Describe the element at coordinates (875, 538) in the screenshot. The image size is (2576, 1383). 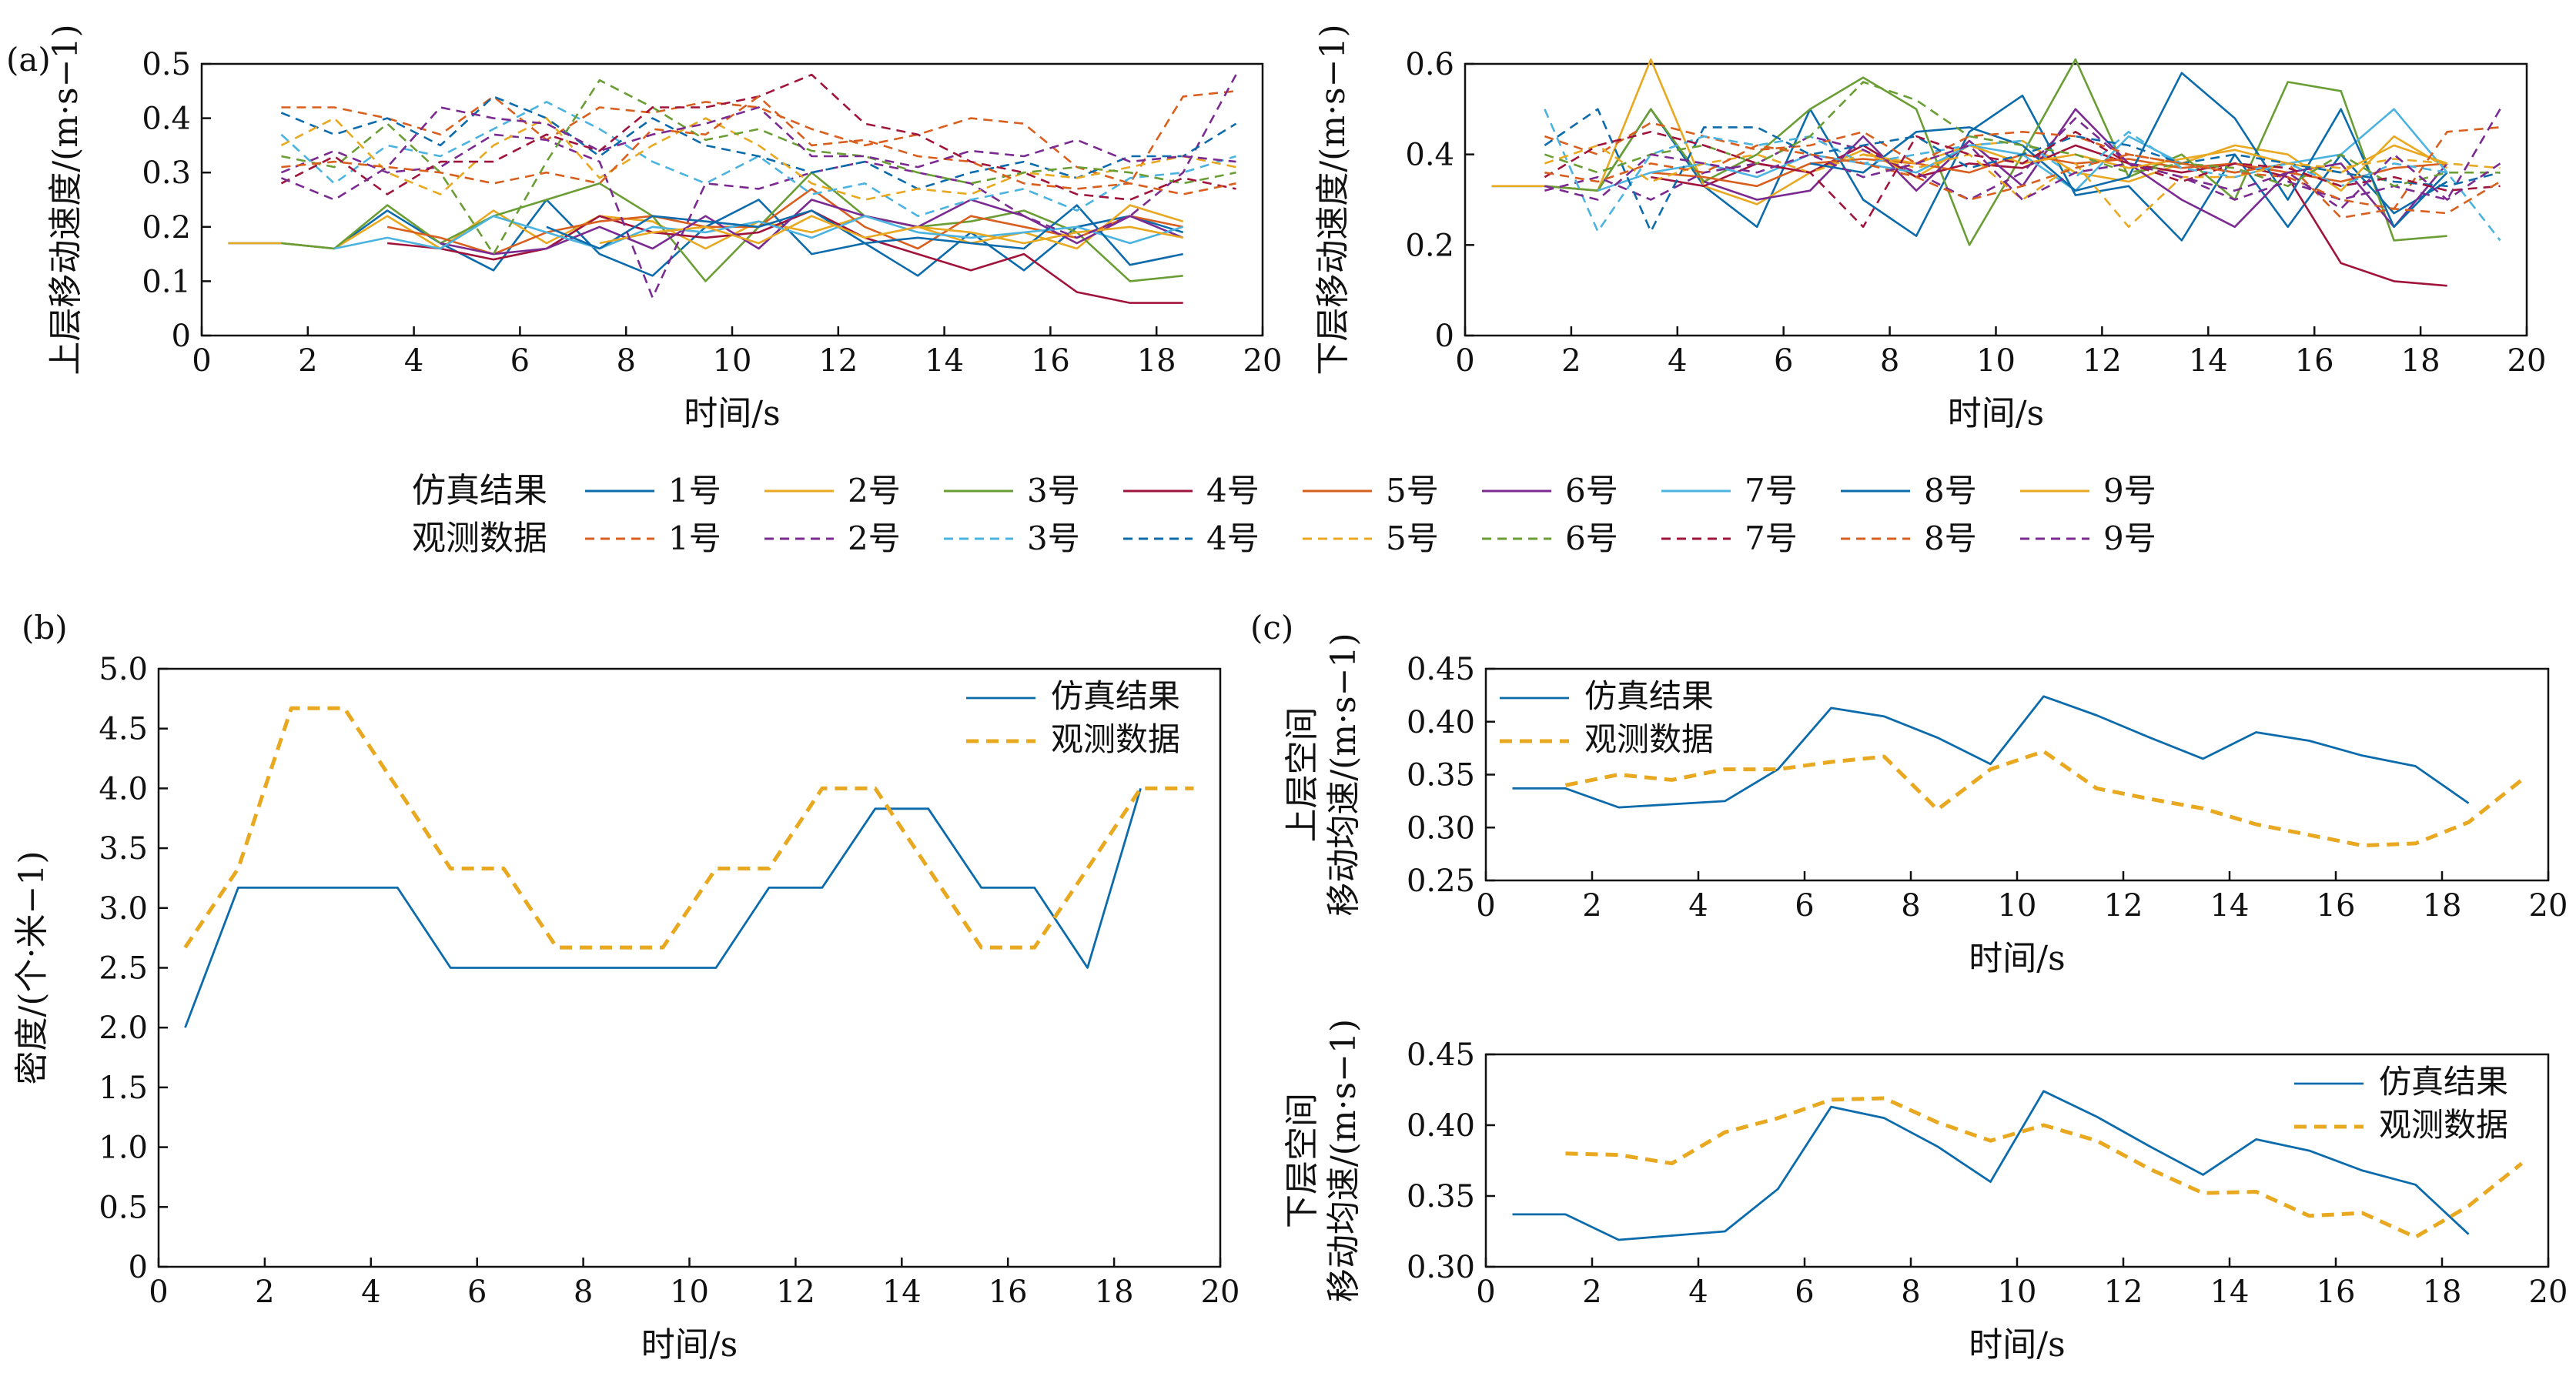
I see `legend-label-obs: 2号` at that location.